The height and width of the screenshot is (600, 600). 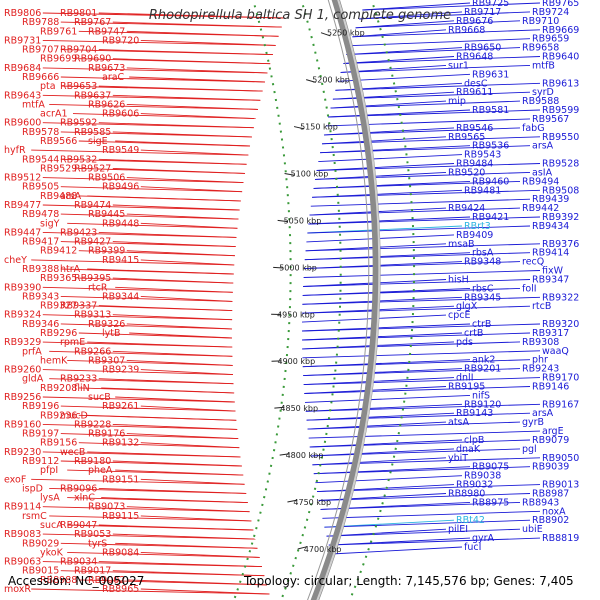 I want to click on gene-label-right: RB9481, so click(x=482, y=190).